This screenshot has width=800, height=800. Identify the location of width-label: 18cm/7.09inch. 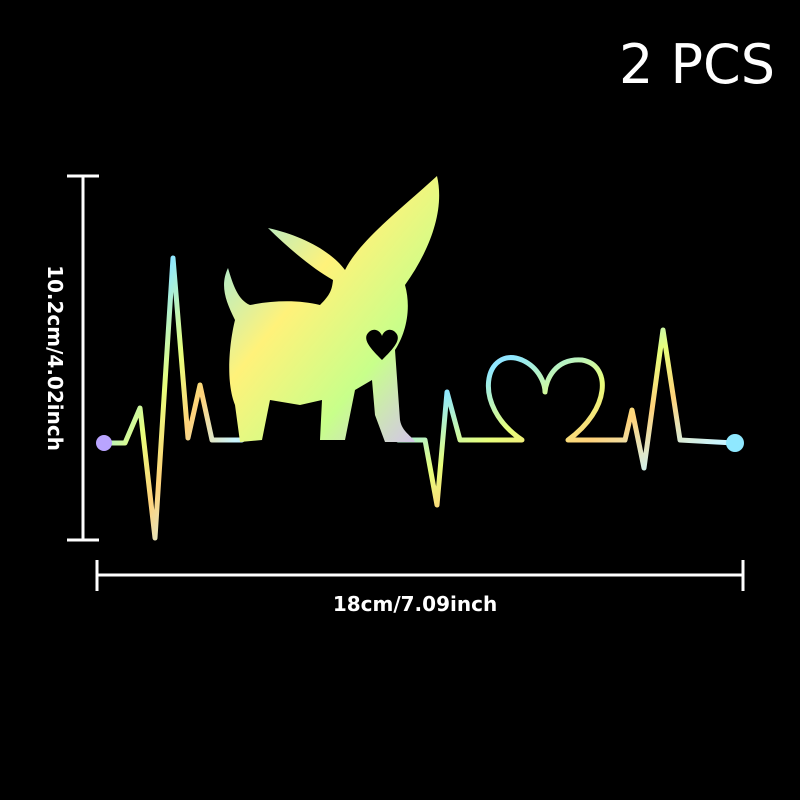
(415, 604).